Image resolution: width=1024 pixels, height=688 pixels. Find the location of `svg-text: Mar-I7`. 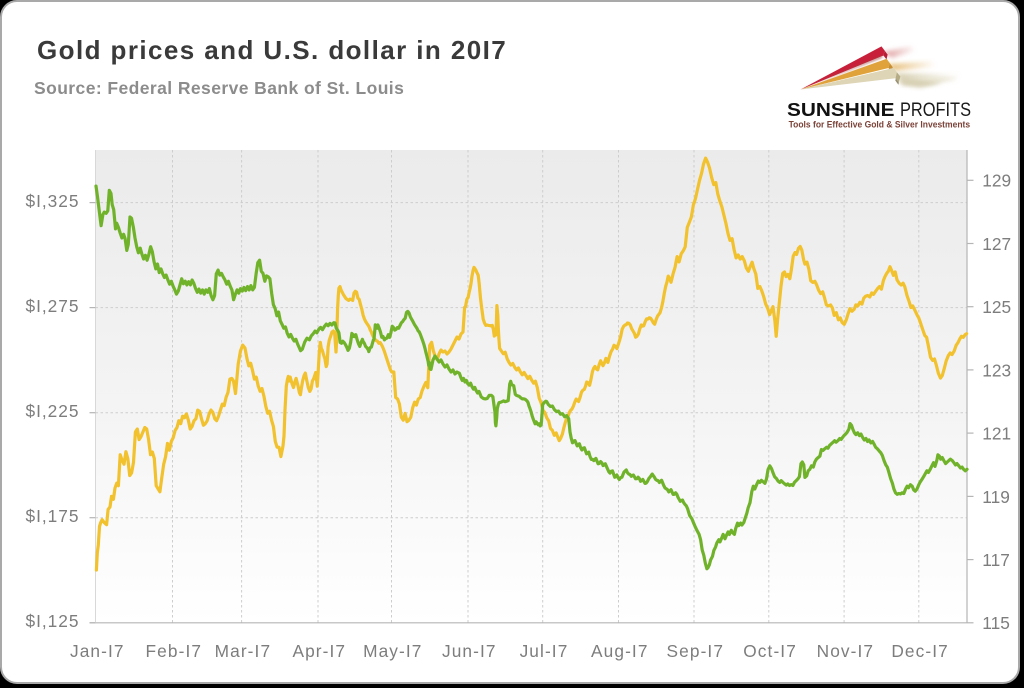

svg-text: Mar-I7 is located at coordinates (243, 651).